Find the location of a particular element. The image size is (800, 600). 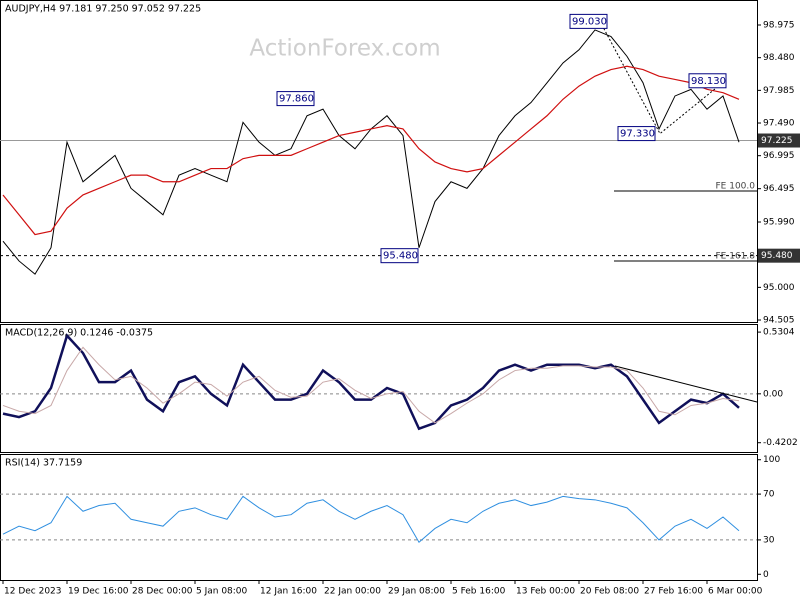

y-tick-label: 100 is located at coordinates (771, 460).